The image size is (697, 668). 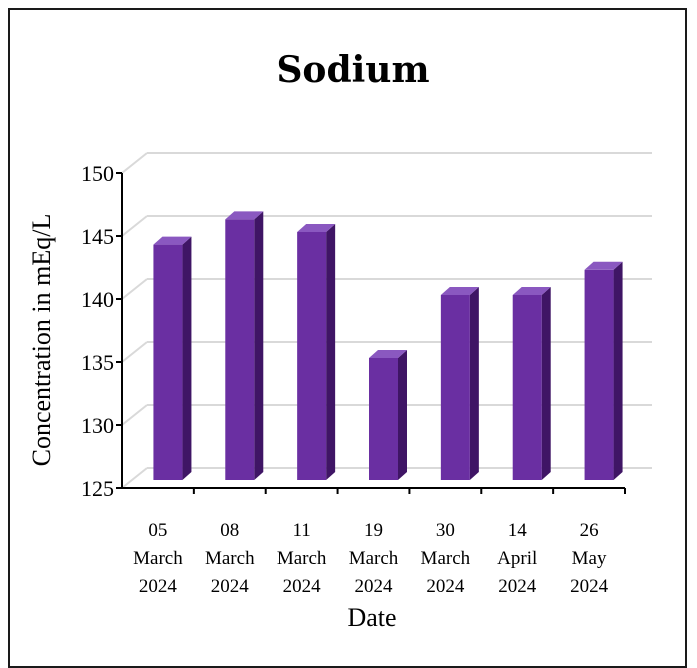 What do you see at coordinates (157, 530) in the screenshot?
I see `x-tick-label-line: 05` at bounding box center [157, 530].